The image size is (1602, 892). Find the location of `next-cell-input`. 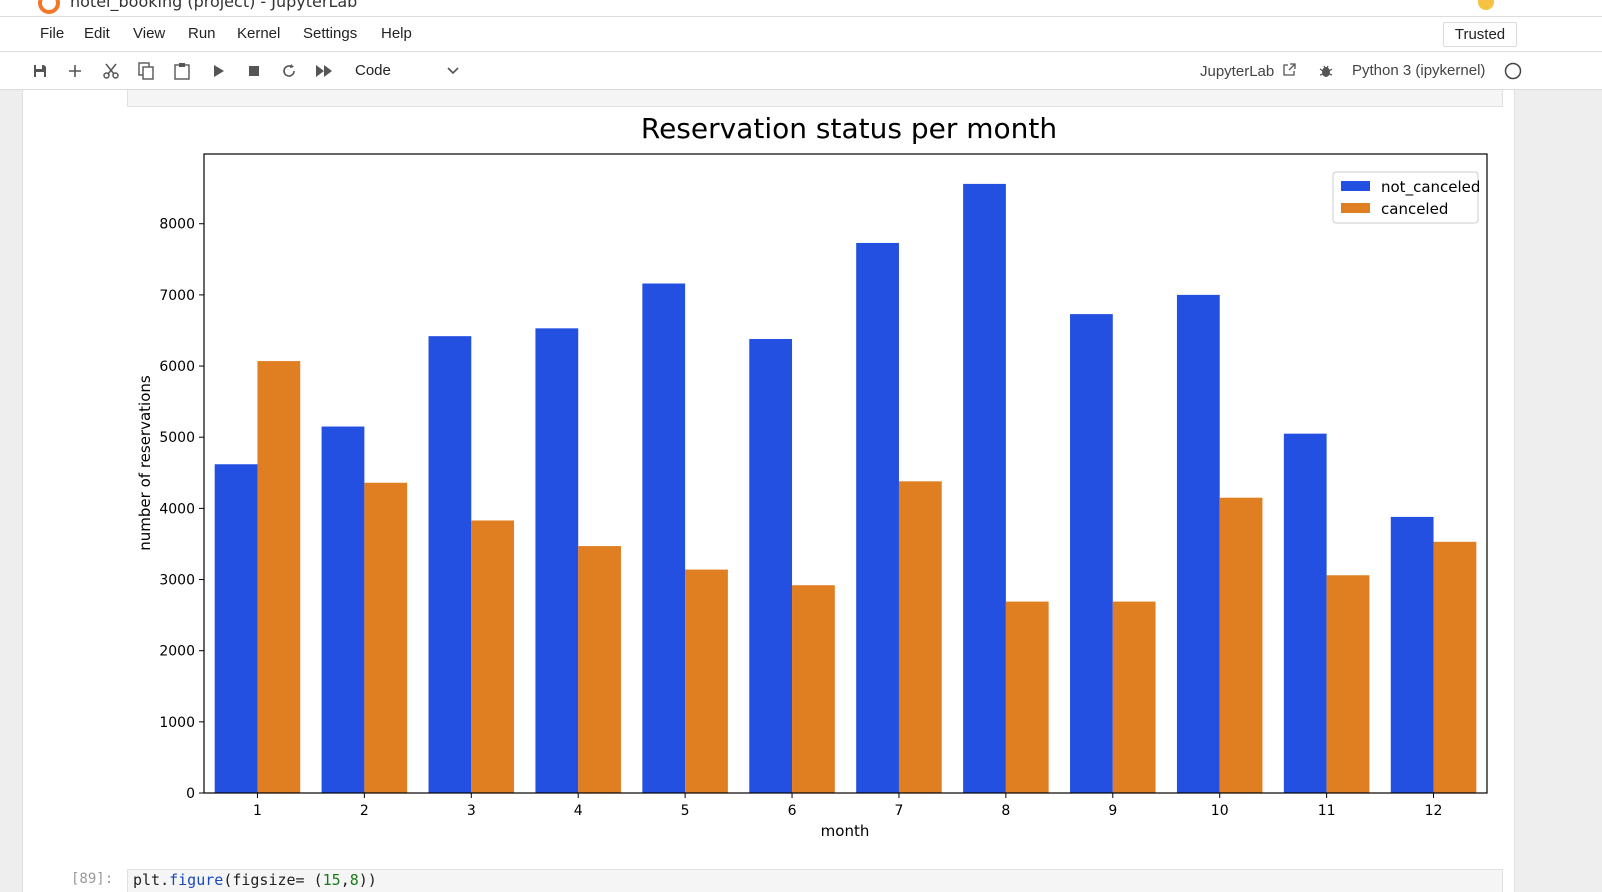

next-cell-input is located at coordinates (815, 880).